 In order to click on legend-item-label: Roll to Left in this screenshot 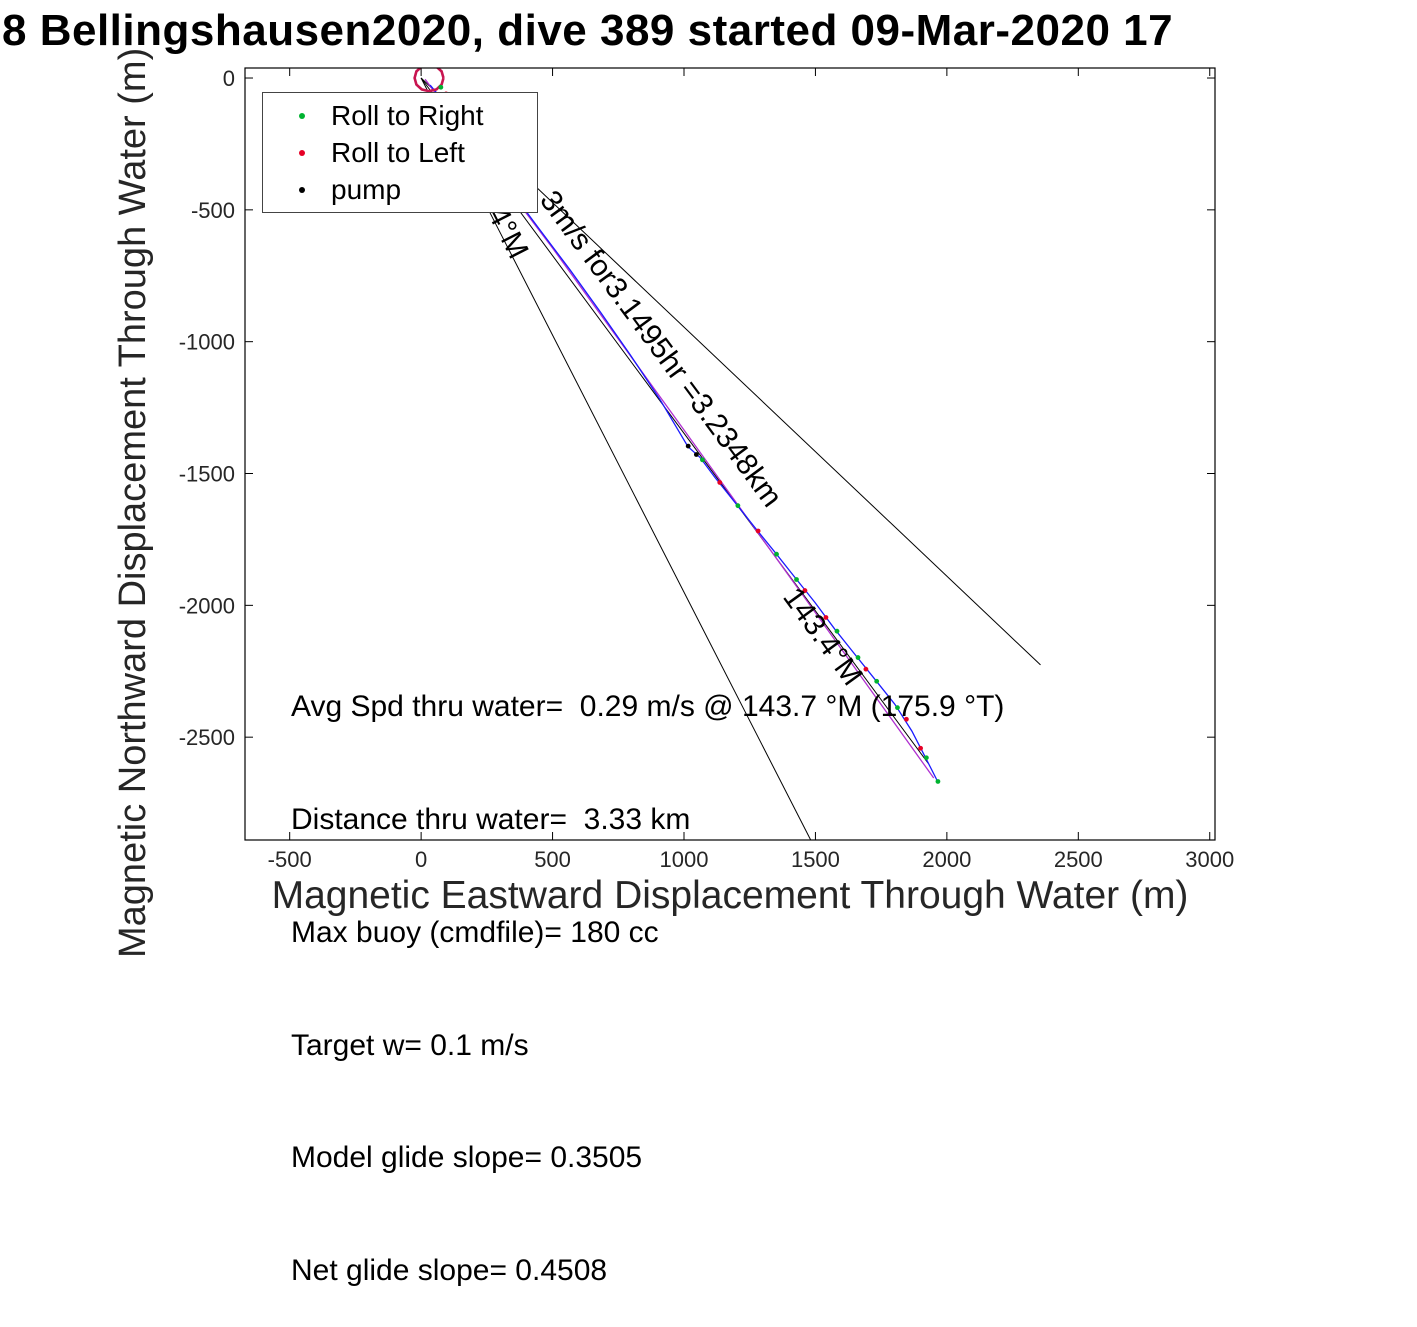, I will do `click(398, 152)`.